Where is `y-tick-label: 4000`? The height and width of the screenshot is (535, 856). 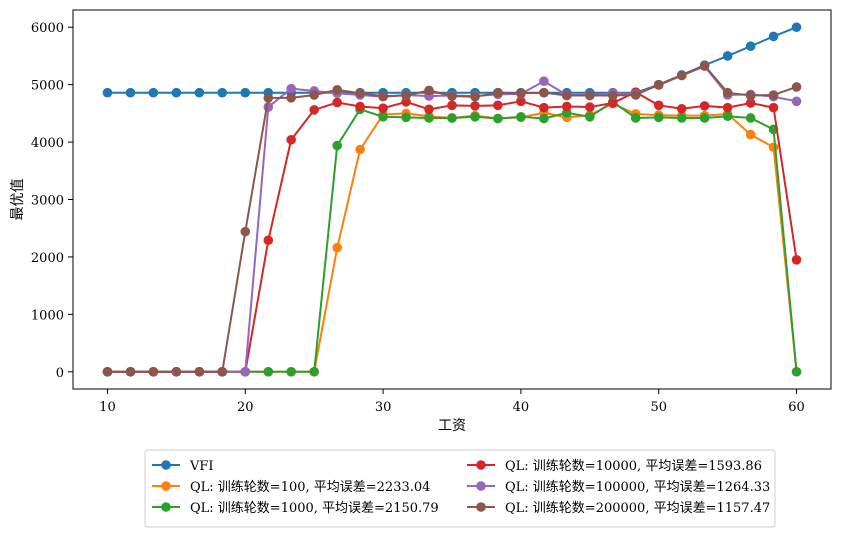
y-tick-label: 4000 is located at coordinates (47, 143).